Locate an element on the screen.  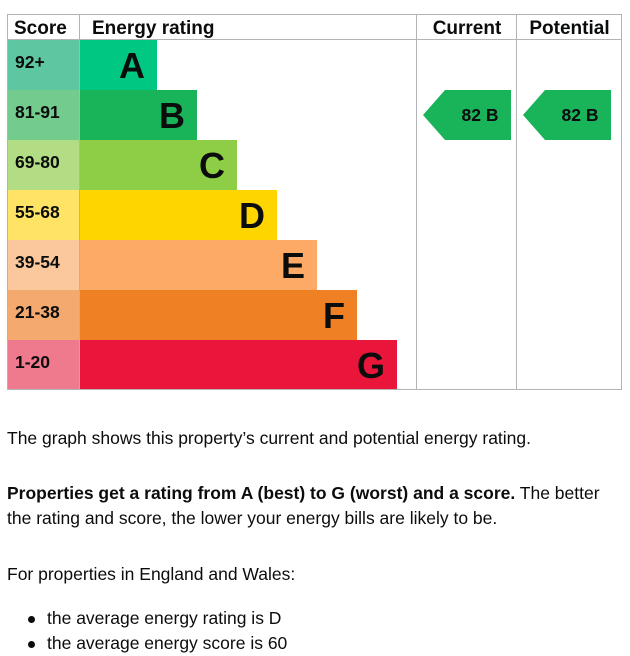
score-cell-a is located at coordinates (43, 65).